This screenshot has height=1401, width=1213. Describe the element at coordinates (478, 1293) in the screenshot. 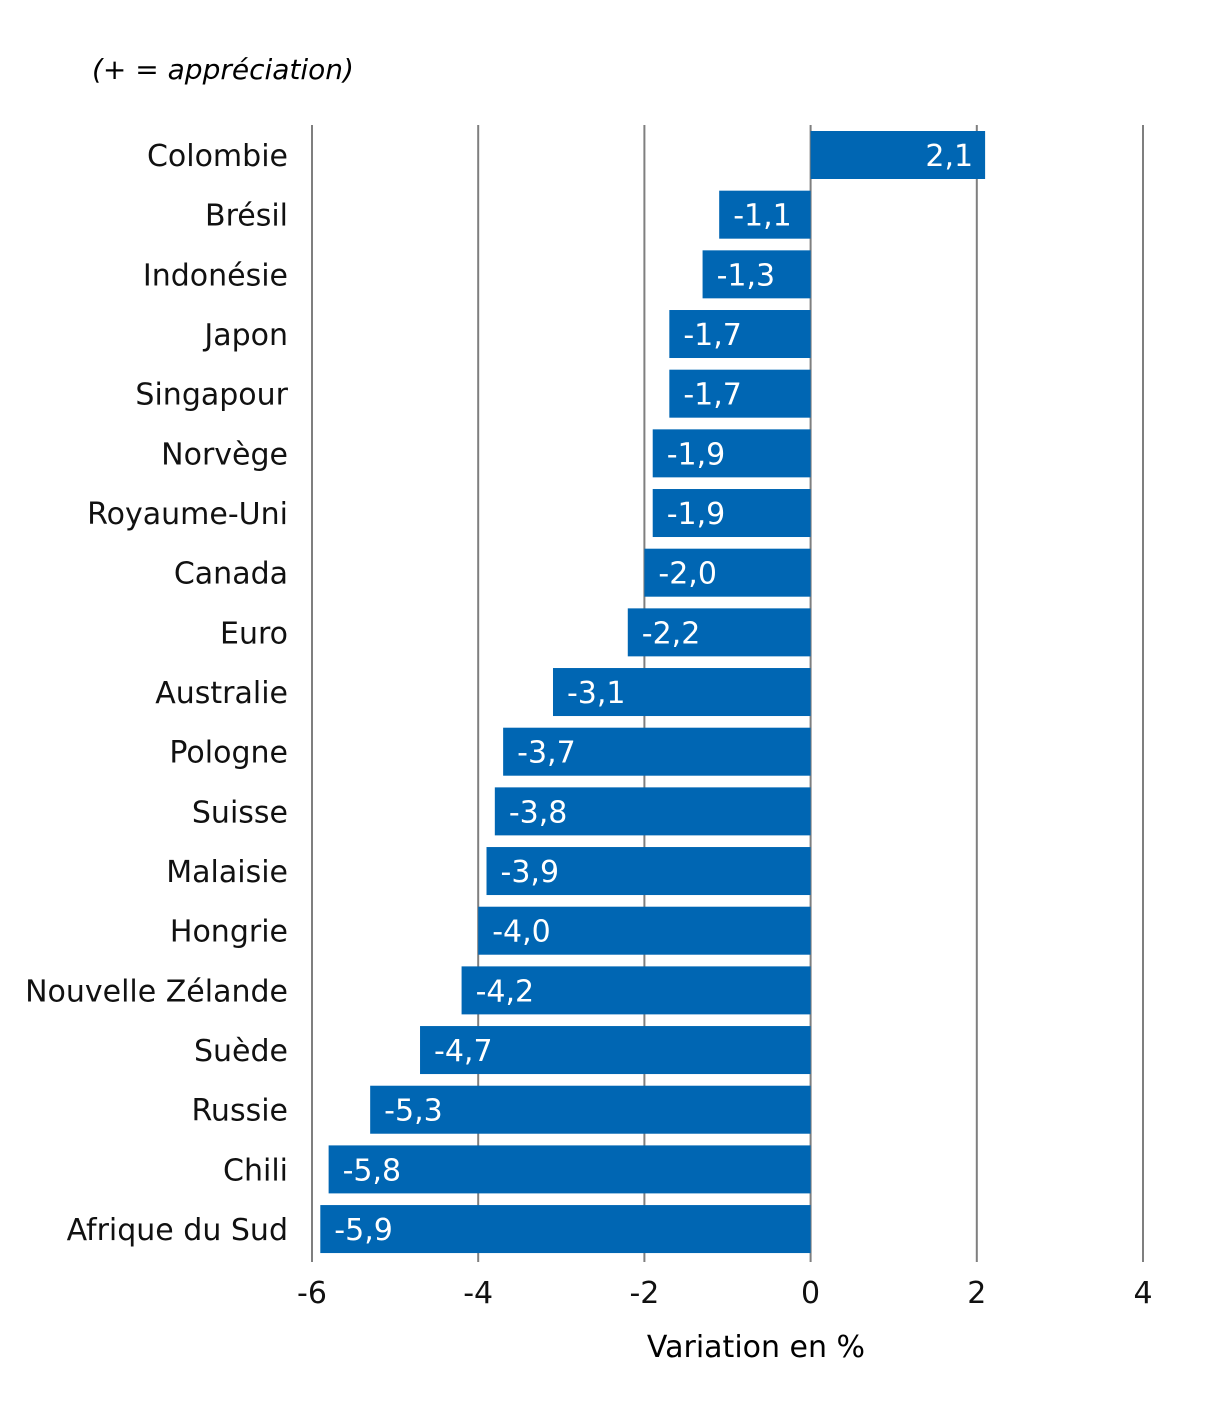

I see `tick-label: -4` at that location.